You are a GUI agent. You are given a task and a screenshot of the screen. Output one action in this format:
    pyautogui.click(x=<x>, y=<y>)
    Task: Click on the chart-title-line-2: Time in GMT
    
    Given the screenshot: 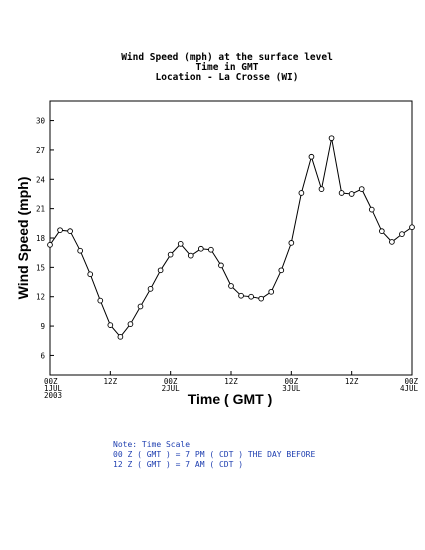 What is the action you would take?
    pyautogui.click(x=227, y=67)
    